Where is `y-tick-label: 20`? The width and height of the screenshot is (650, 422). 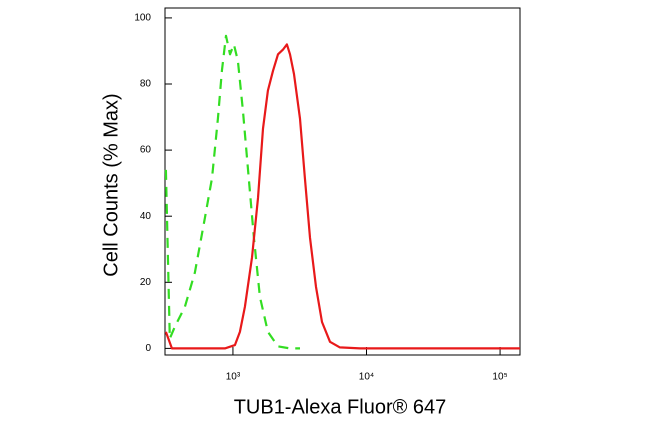 y-tick-label: 20 is located at coordinates (146, 282).